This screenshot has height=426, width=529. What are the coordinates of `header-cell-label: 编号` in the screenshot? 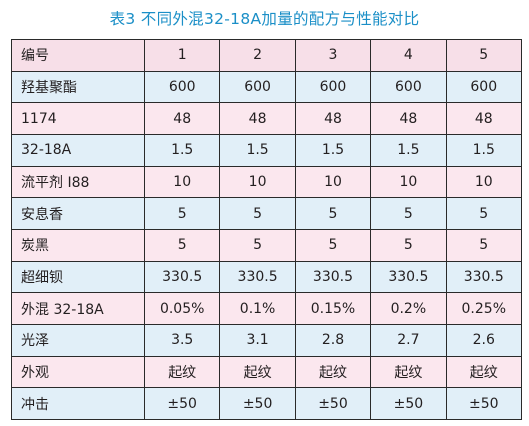 It's located at (78, 55).